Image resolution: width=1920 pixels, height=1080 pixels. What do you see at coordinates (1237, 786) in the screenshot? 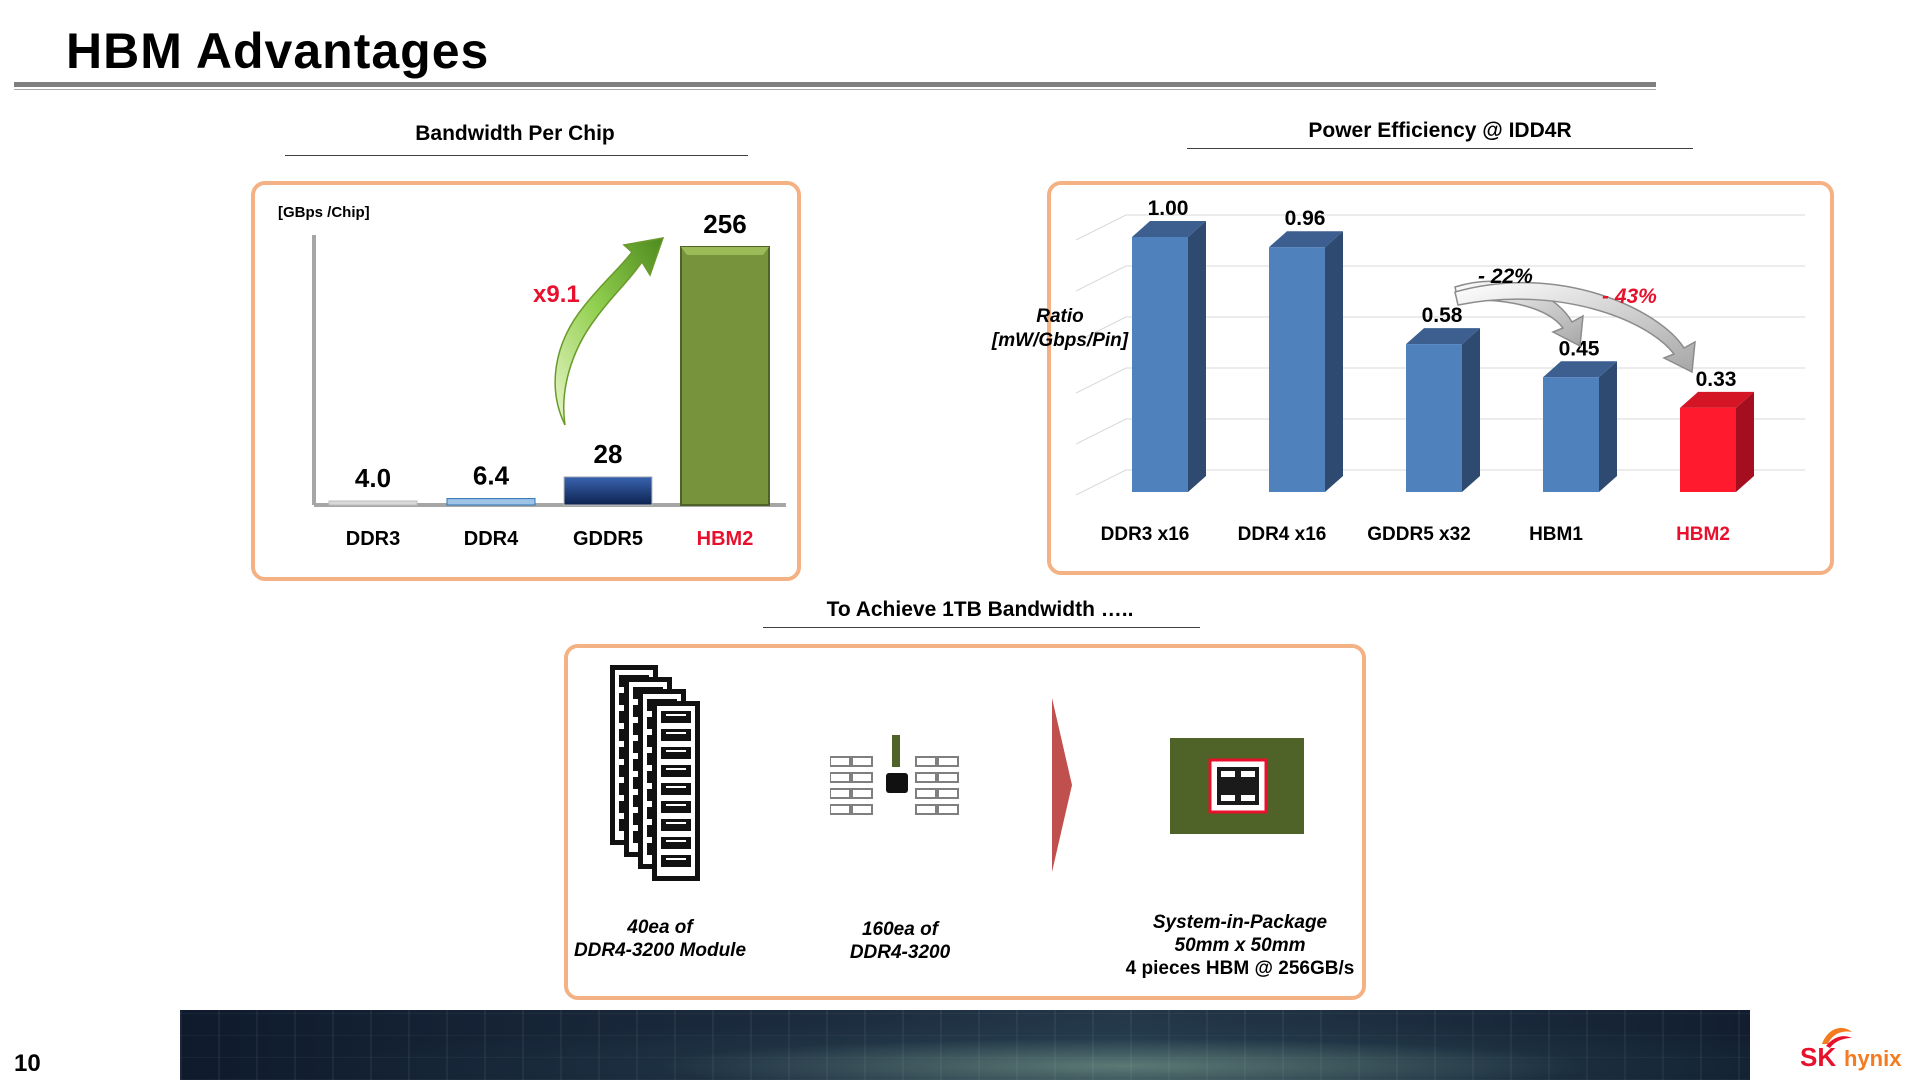
I see `system-in-package-icon` at bounding box center [1237, 786].